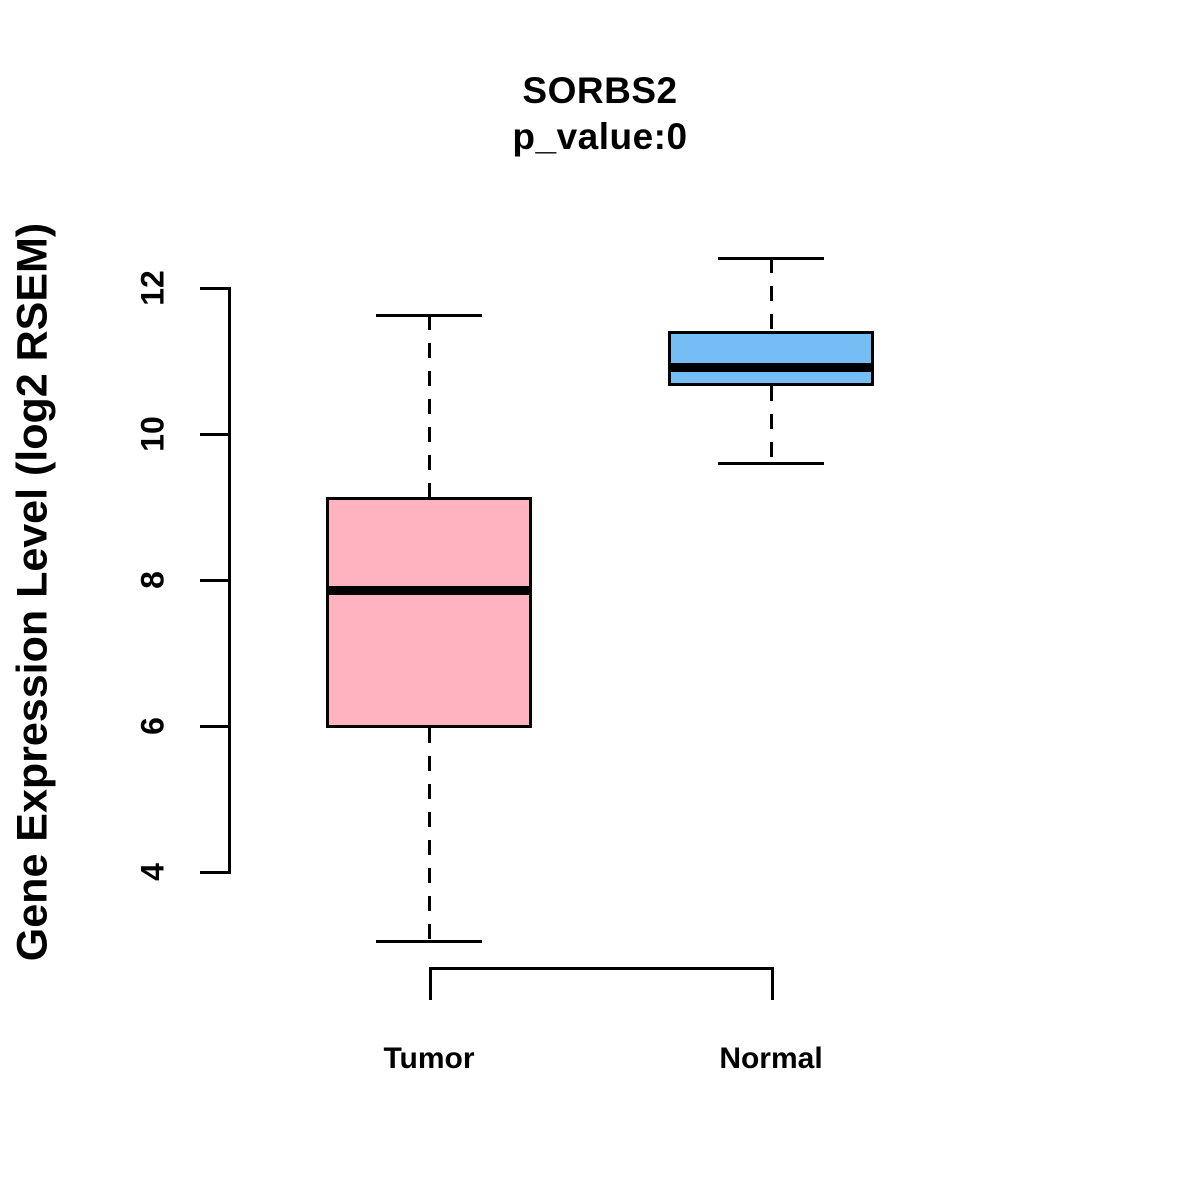  What do you see at coordinates (772, 983) in the screenshot?
I see `x-axis-tick-right` at bounding box center [772, 983].